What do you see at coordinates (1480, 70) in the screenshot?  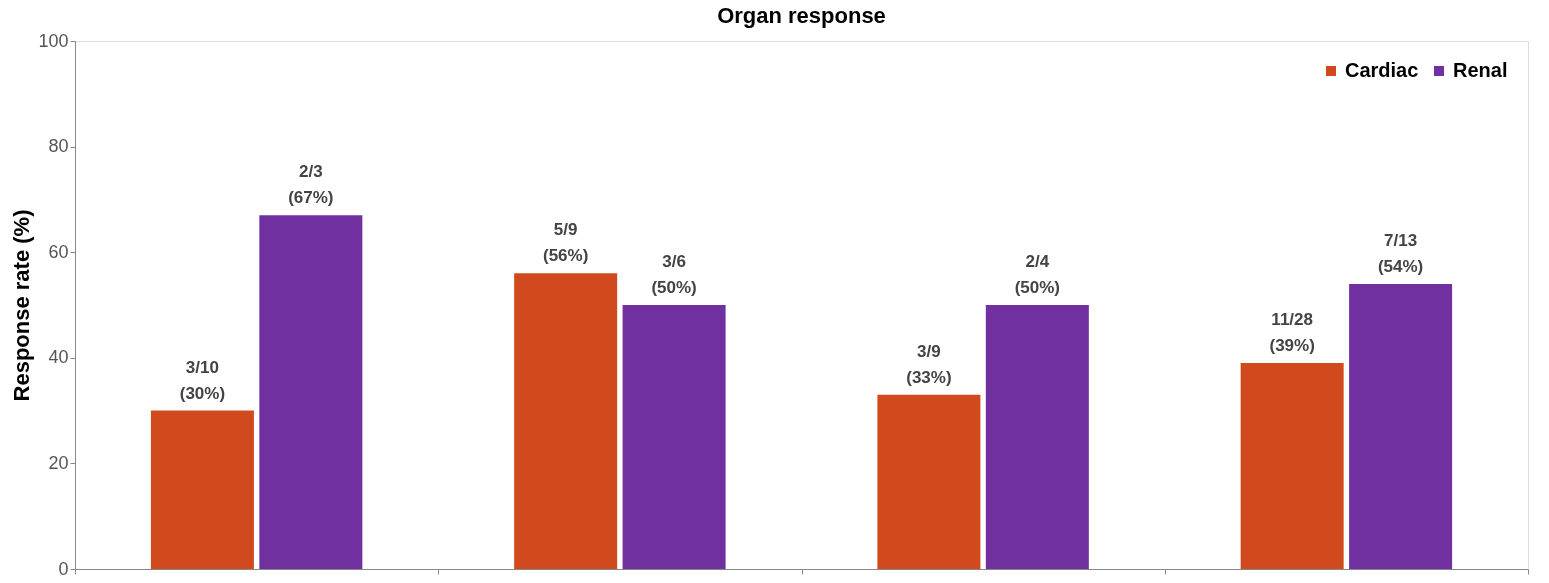 I see `legend-label: Renal` at bounding box center [1480, 70].